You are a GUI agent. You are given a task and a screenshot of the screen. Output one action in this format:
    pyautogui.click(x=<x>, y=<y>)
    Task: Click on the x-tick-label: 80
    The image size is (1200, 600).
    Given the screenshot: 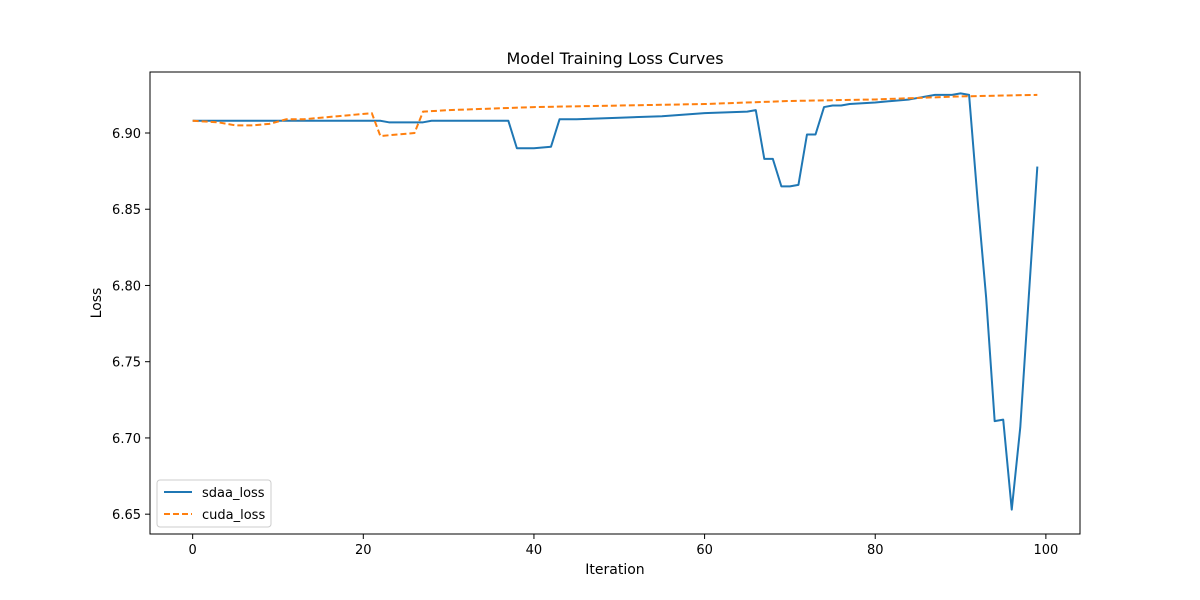 What is the action you would take?
    pyautogui.click(x=875, y=550)
    